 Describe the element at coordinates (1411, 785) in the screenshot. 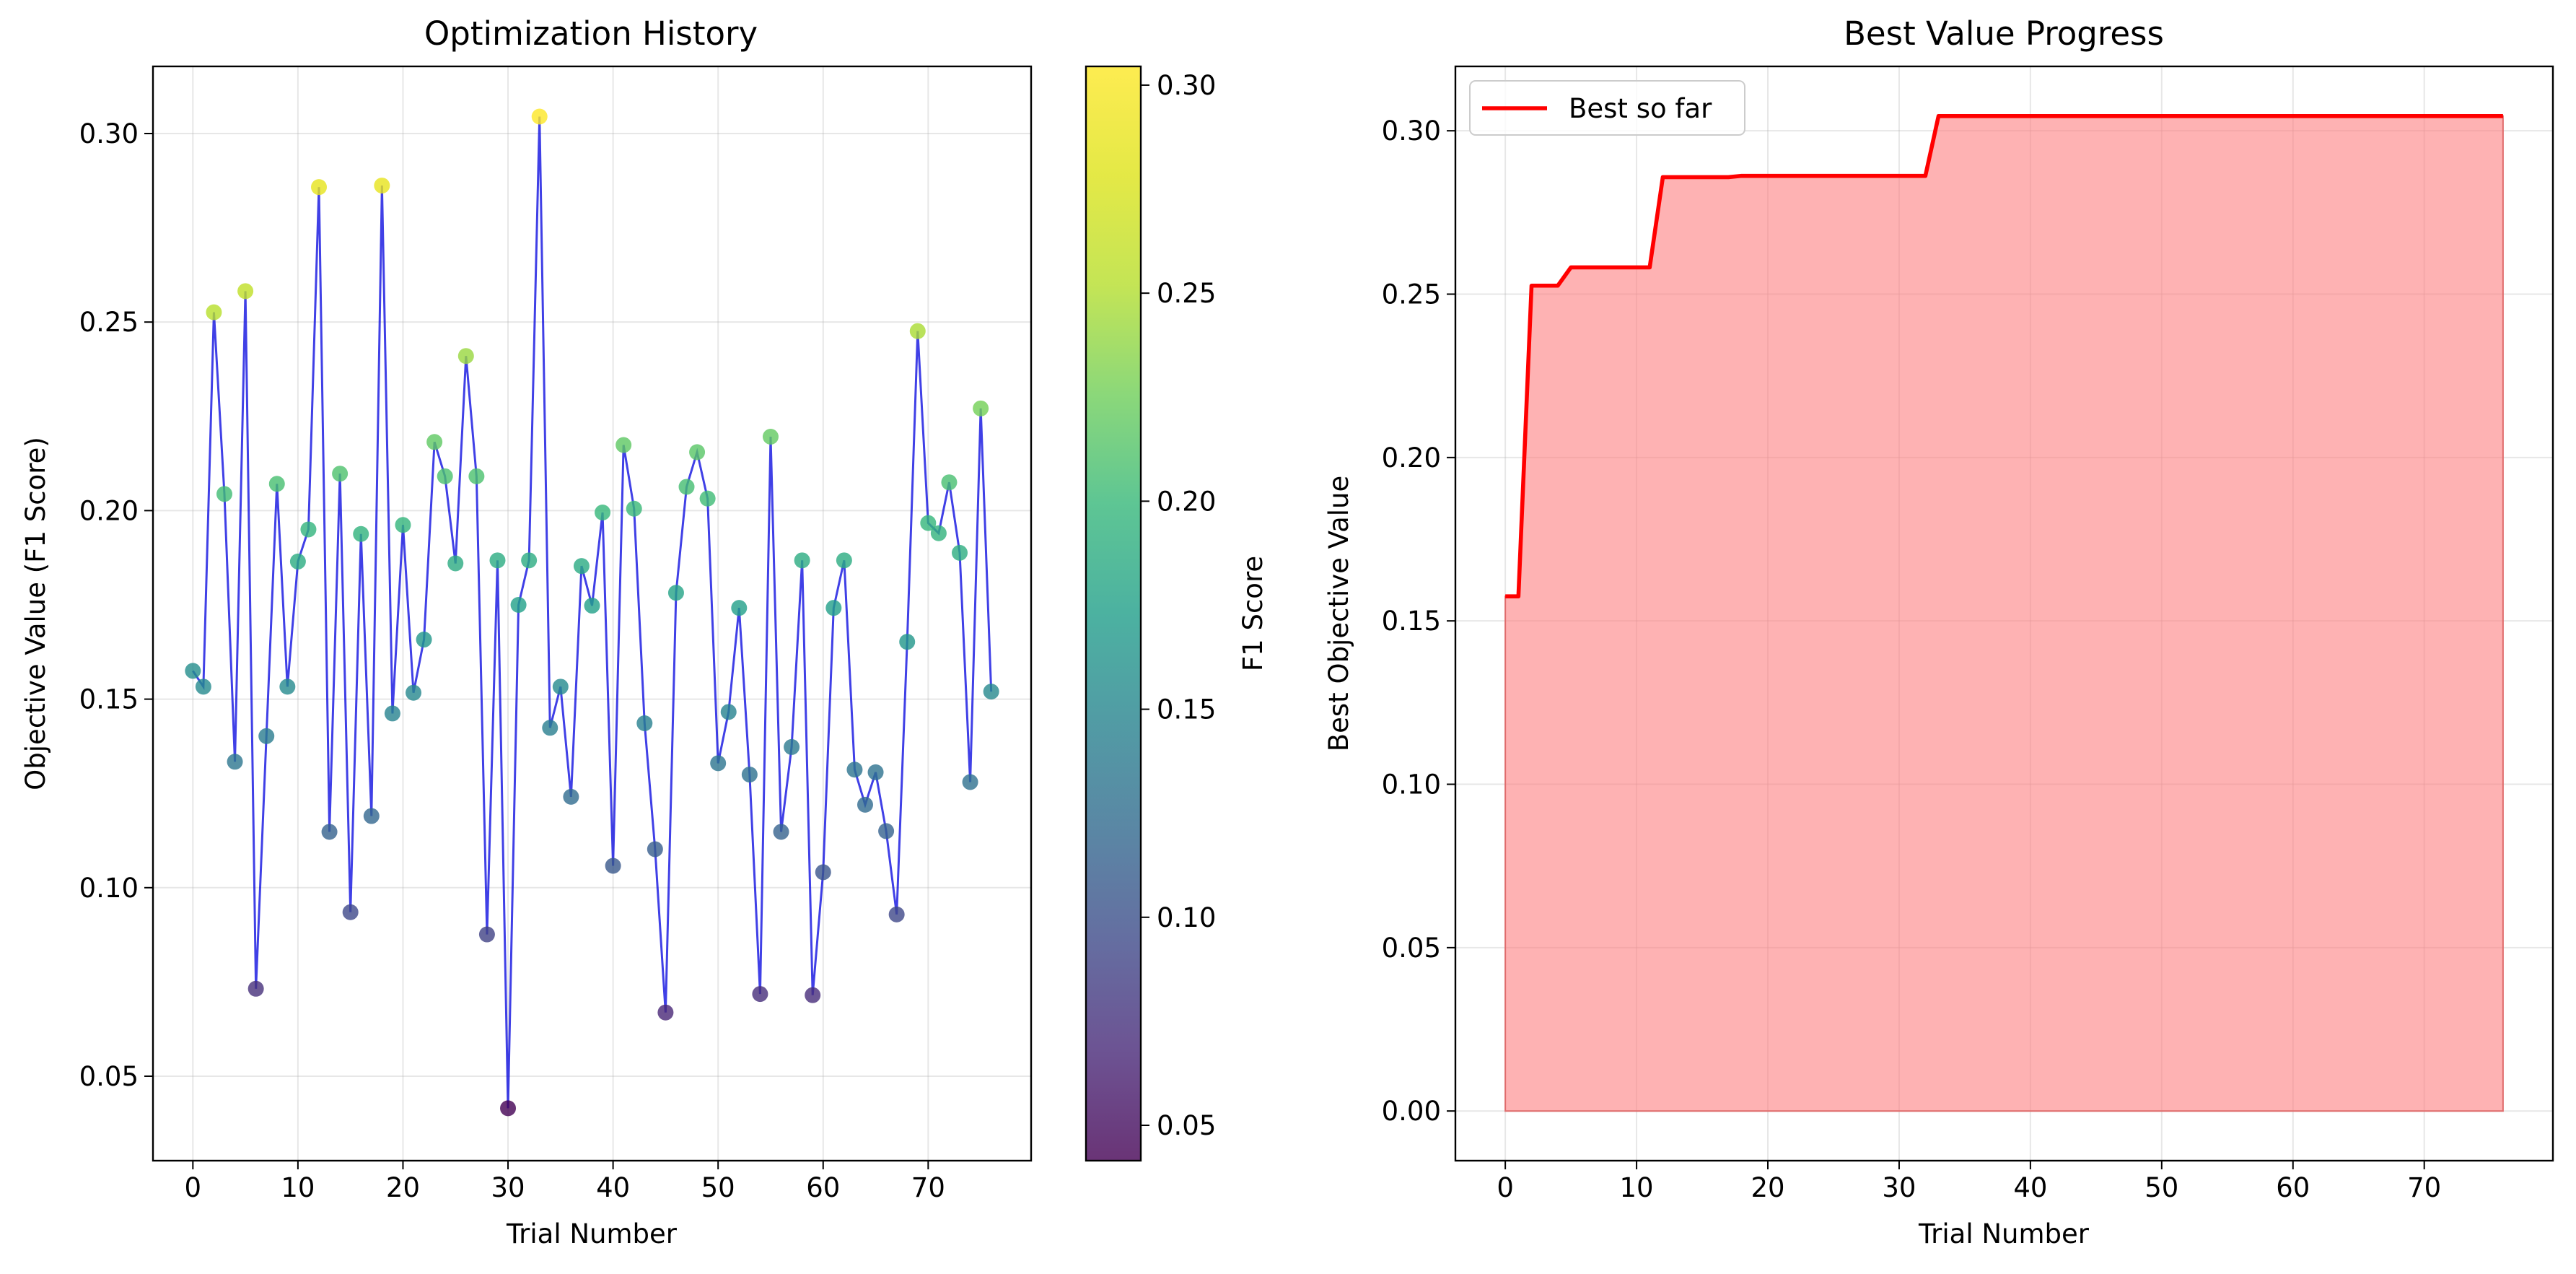

I see `y-tick-label: 0.10` at that location.